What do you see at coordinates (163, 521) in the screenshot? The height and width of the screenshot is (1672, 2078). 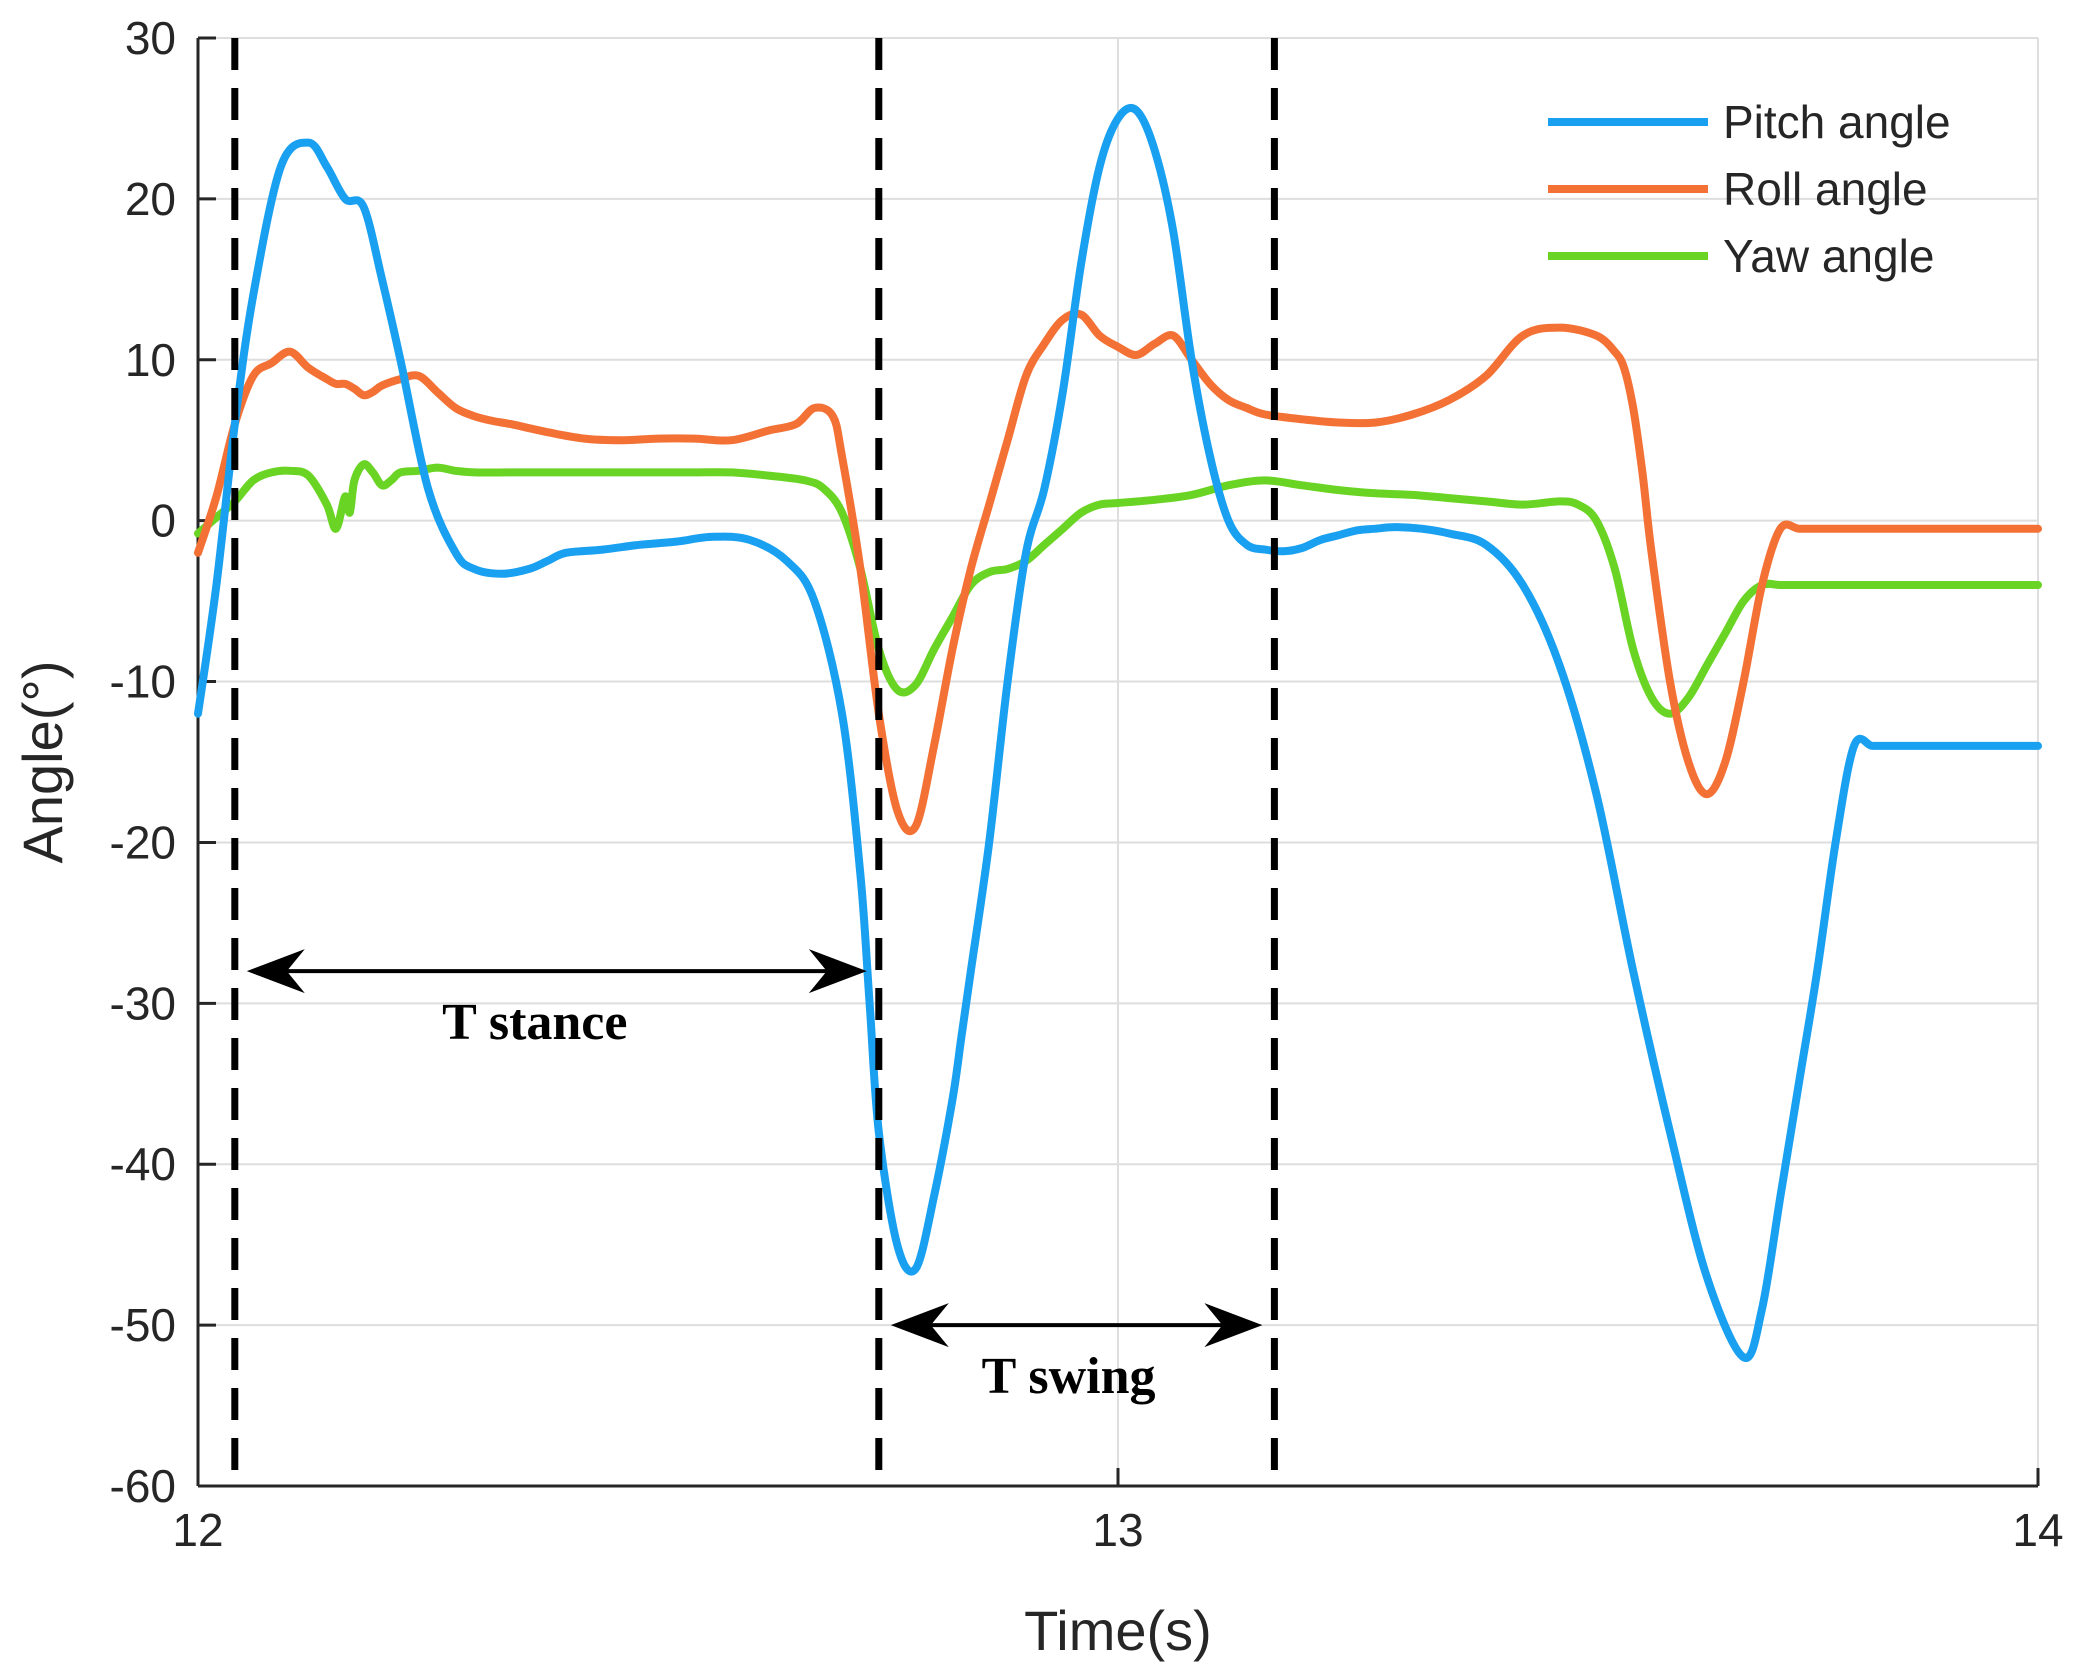 I see `y-tick-label: 0` at bounding box center [163, 521].